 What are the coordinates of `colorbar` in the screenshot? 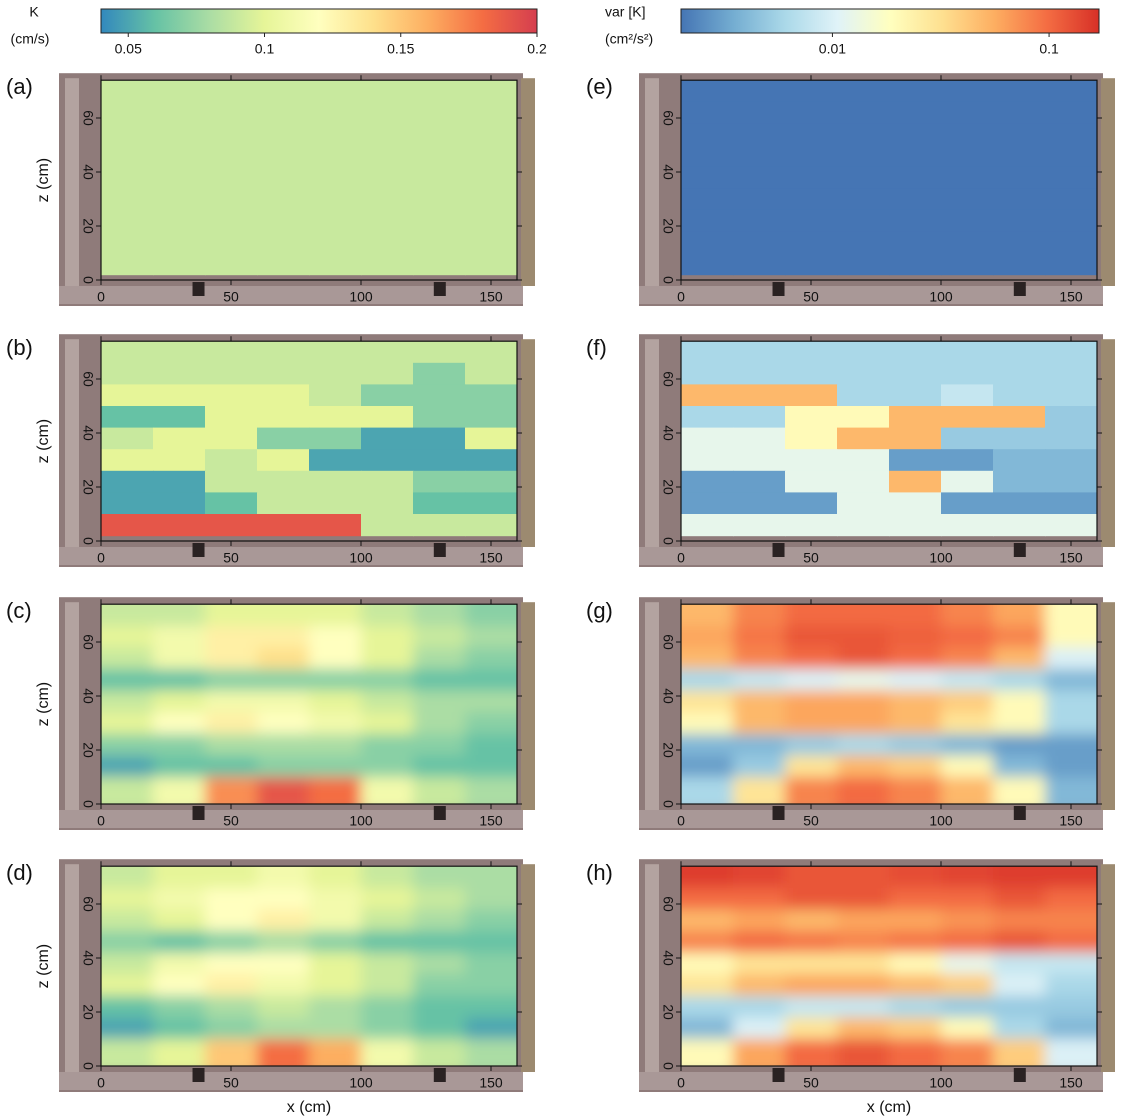 It's located at (319, 21).